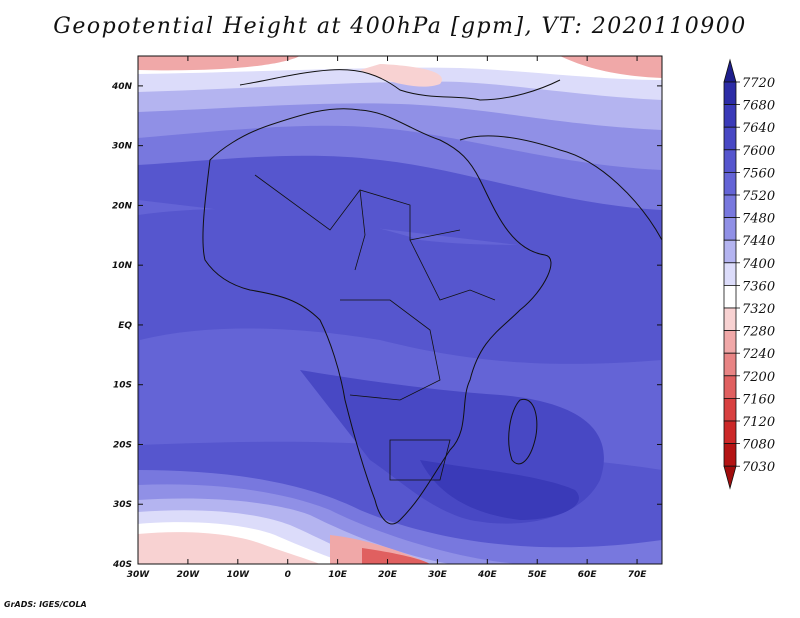 The width and height of the screenshot is (800, 618). What do you see at coordinates (438, 575) in the screenshot?
I see `lon-tick-label: 30E` at bounding box center [438, 575].